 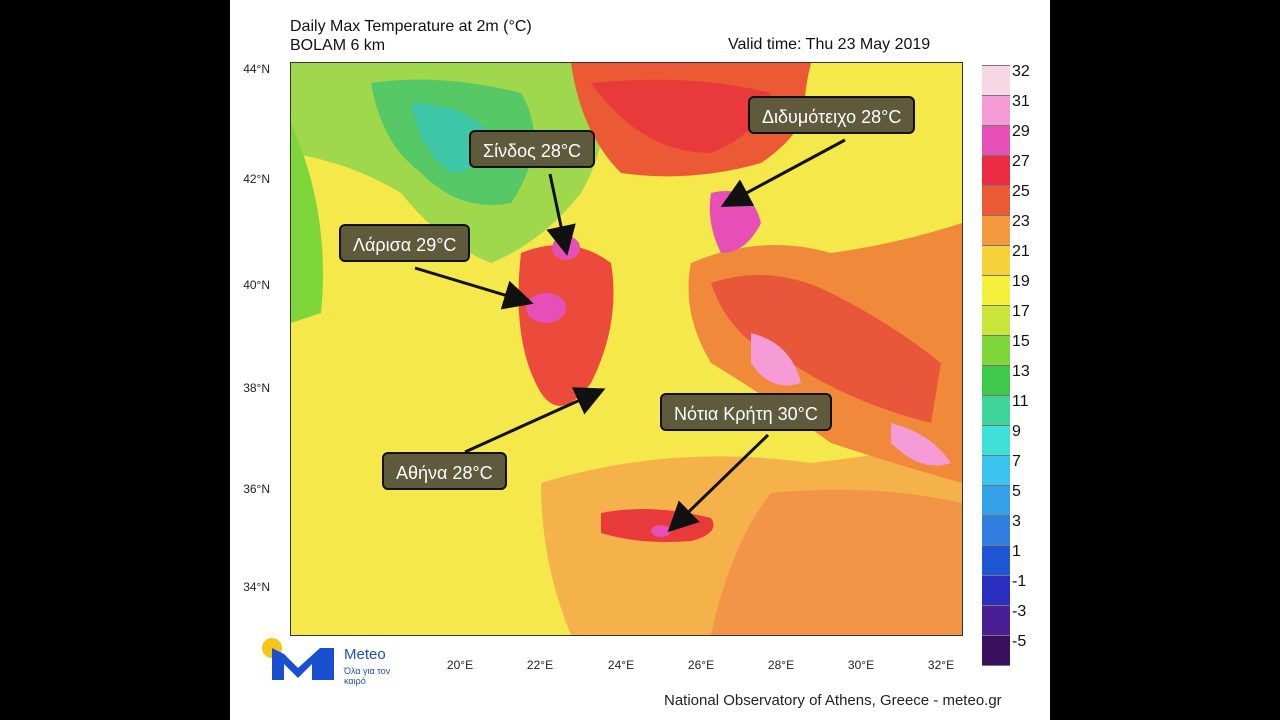 I want to click on colorbar-label: -5, so click(x=1019, y=641).